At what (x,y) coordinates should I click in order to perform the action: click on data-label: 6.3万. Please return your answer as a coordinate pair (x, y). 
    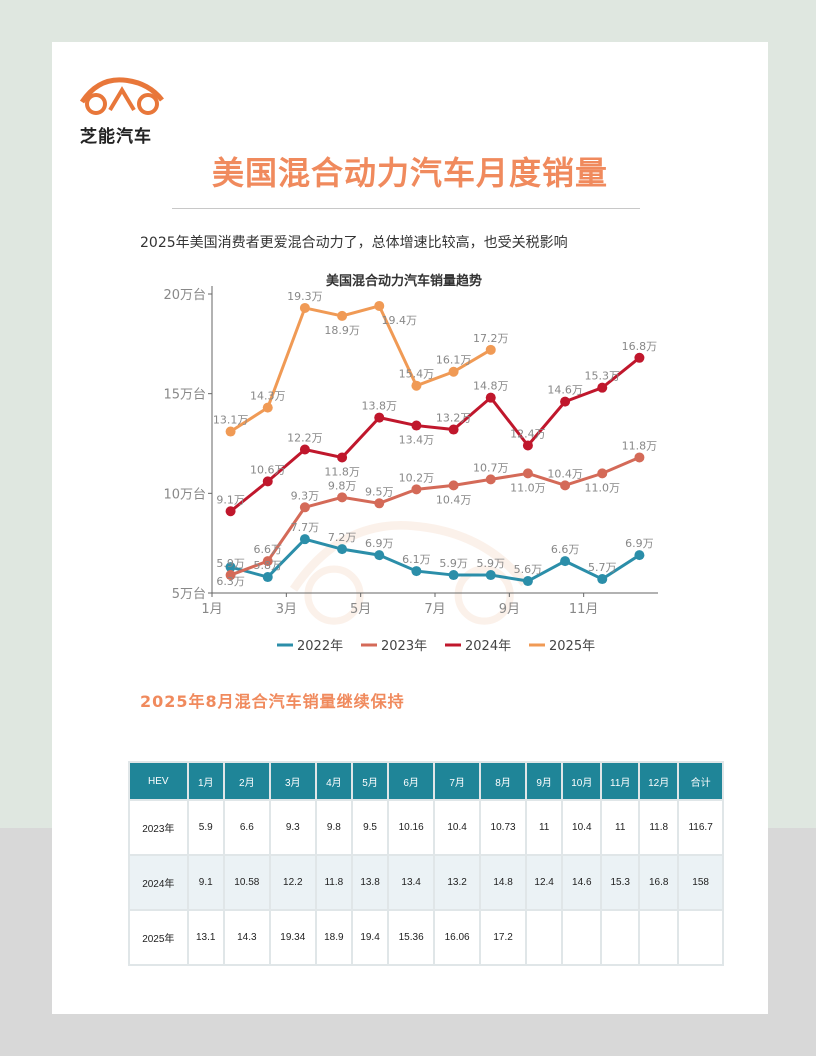
    Looking at the image, I should click on (230, 581).